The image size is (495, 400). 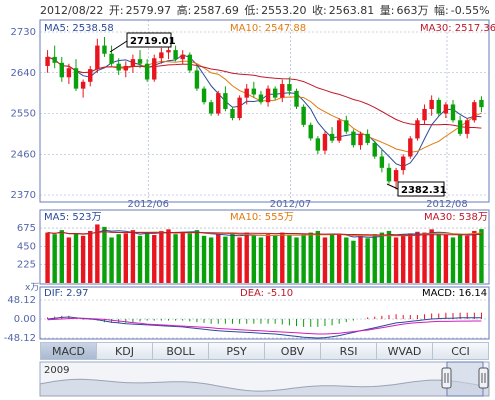 What do you see at coordinates (264, 327) in the screenshot?
I see `macd-lines` at bounding box center [264, 327].